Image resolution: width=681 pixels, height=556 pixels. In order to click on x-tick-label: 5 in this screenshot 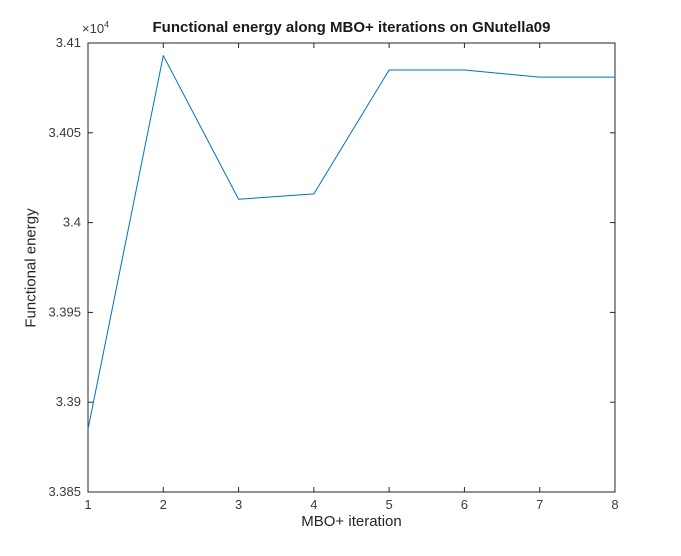, I will do `click(389, 504)`.